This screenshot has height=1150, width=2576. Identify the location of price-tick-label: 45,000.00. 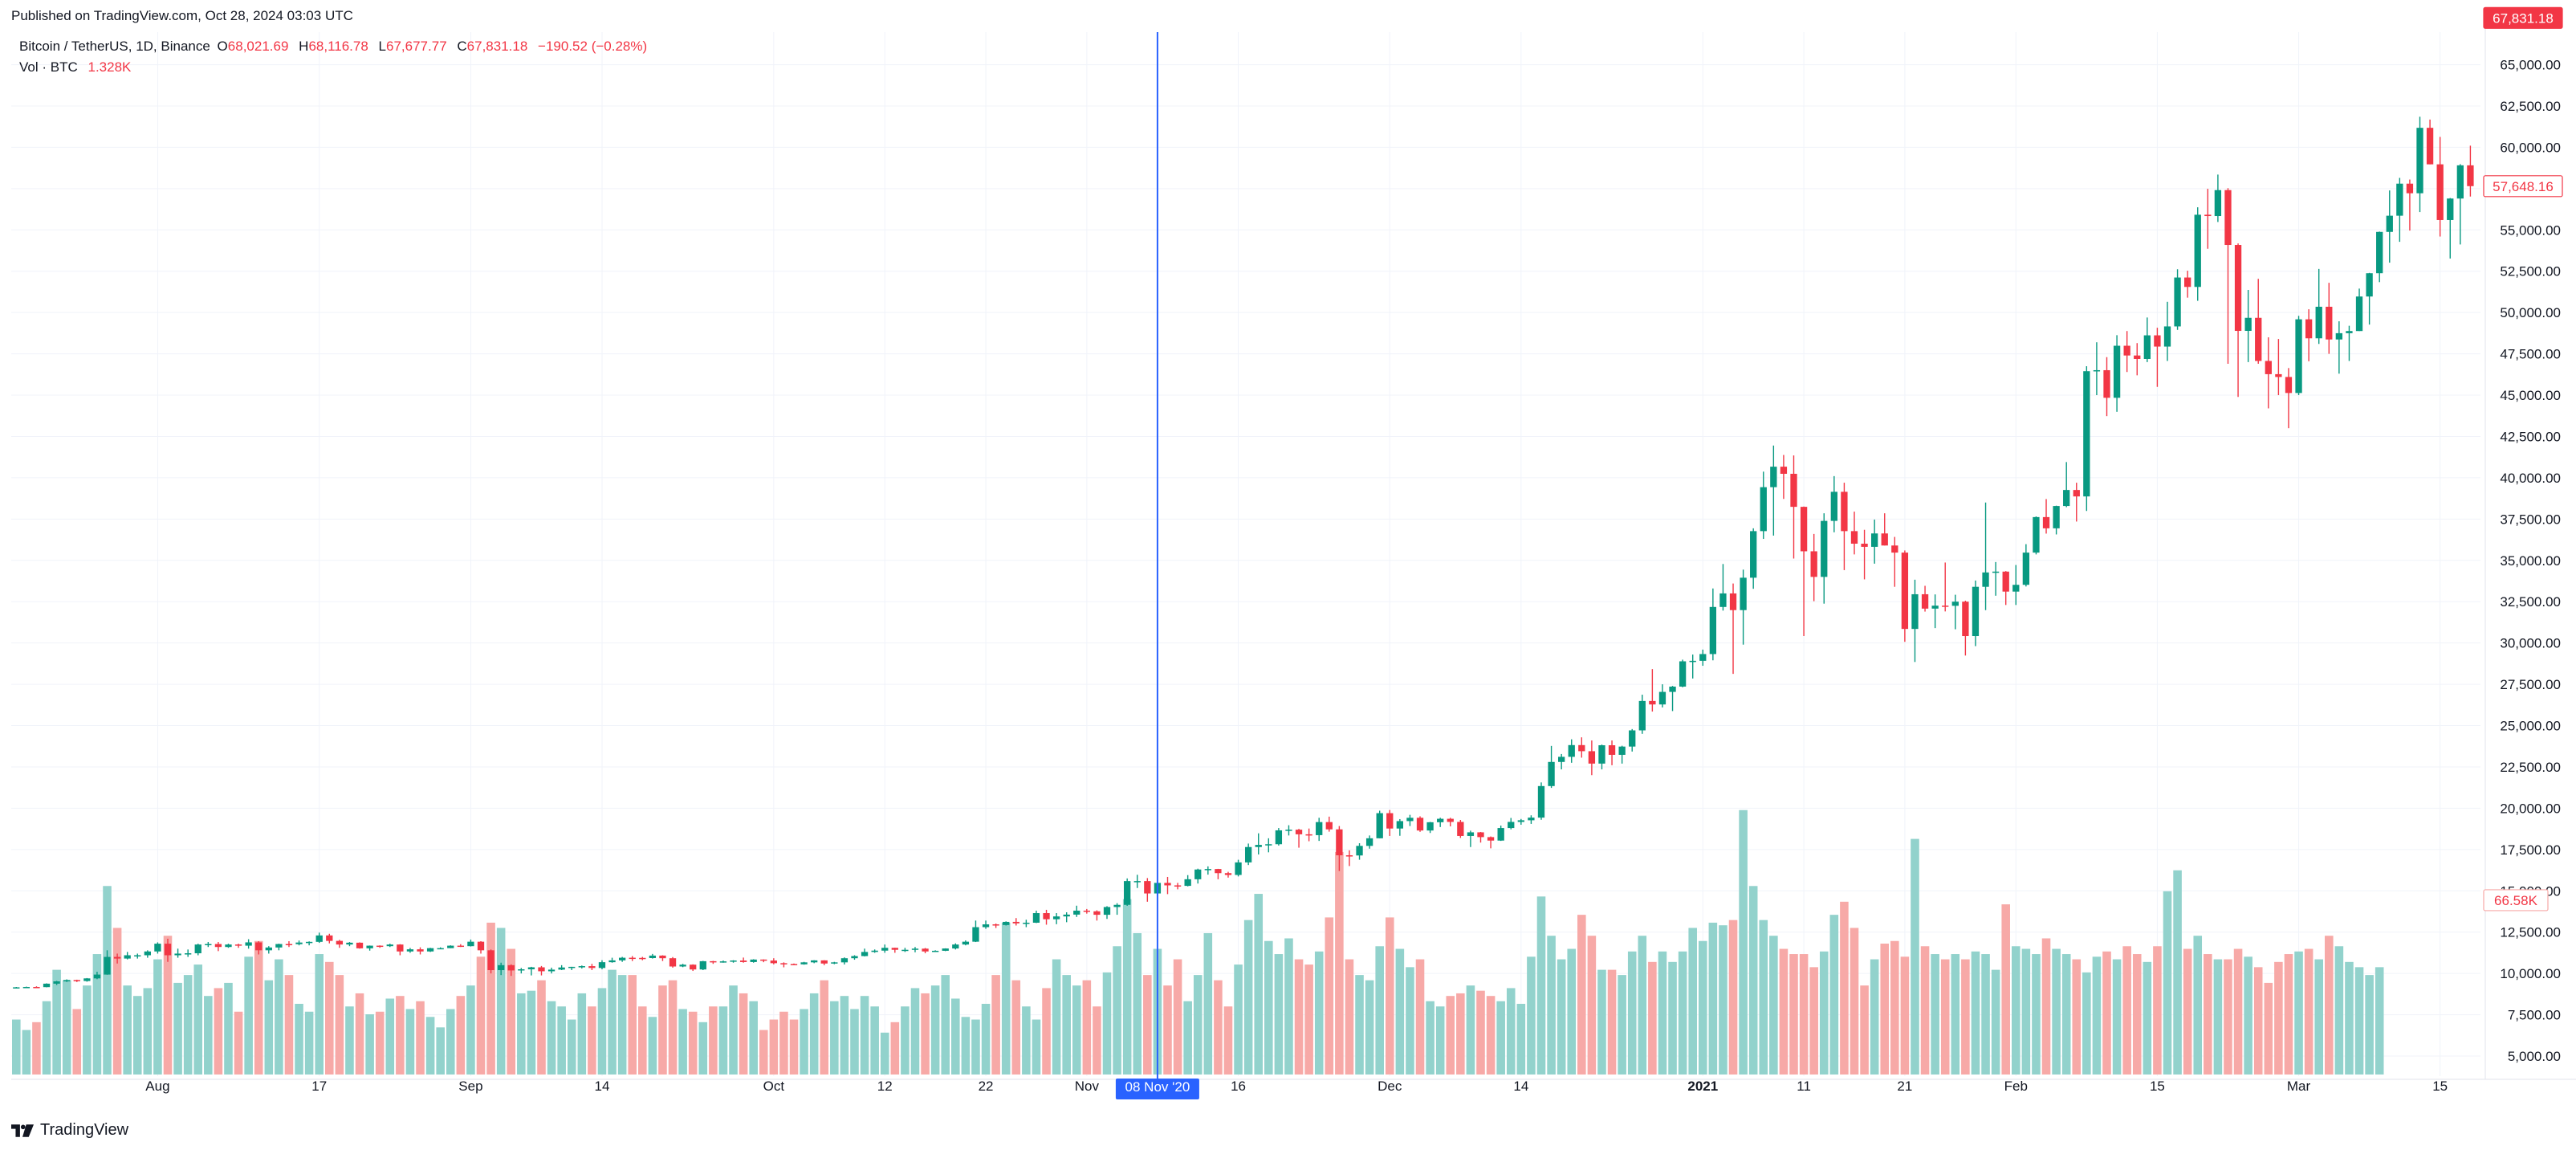
(2531, 395).